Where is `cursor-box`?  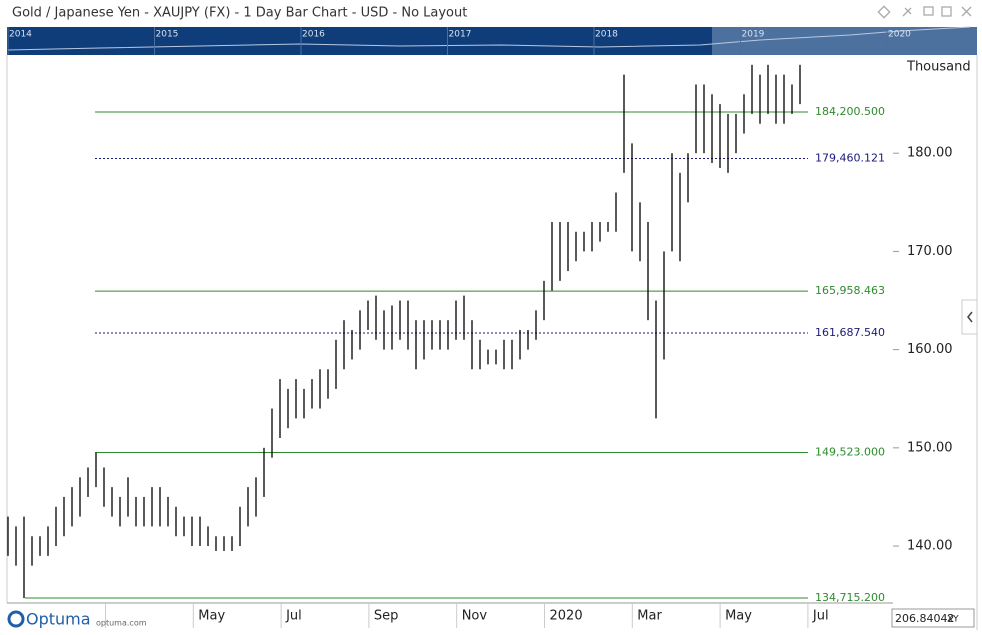 cursor-box is located at coordinates (933, 618).